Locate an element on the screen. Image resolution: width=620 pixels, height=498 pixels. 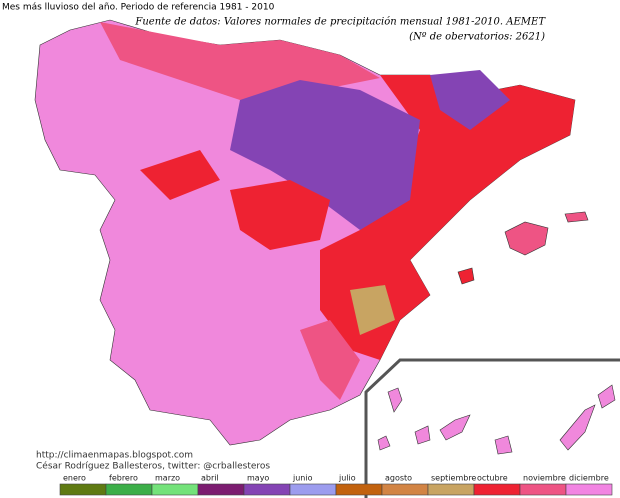
legend-label: julio is located at coordinates (347, 478).